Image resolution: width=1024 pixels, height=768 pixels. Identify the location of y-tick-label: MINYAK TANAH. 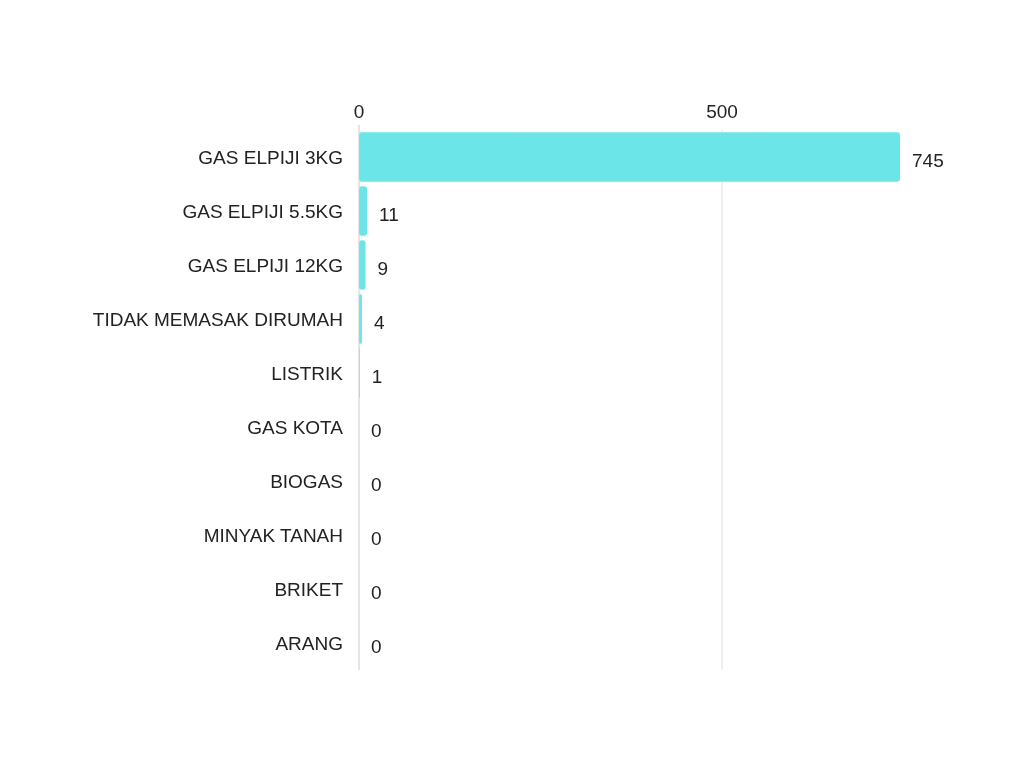
(273, 535).